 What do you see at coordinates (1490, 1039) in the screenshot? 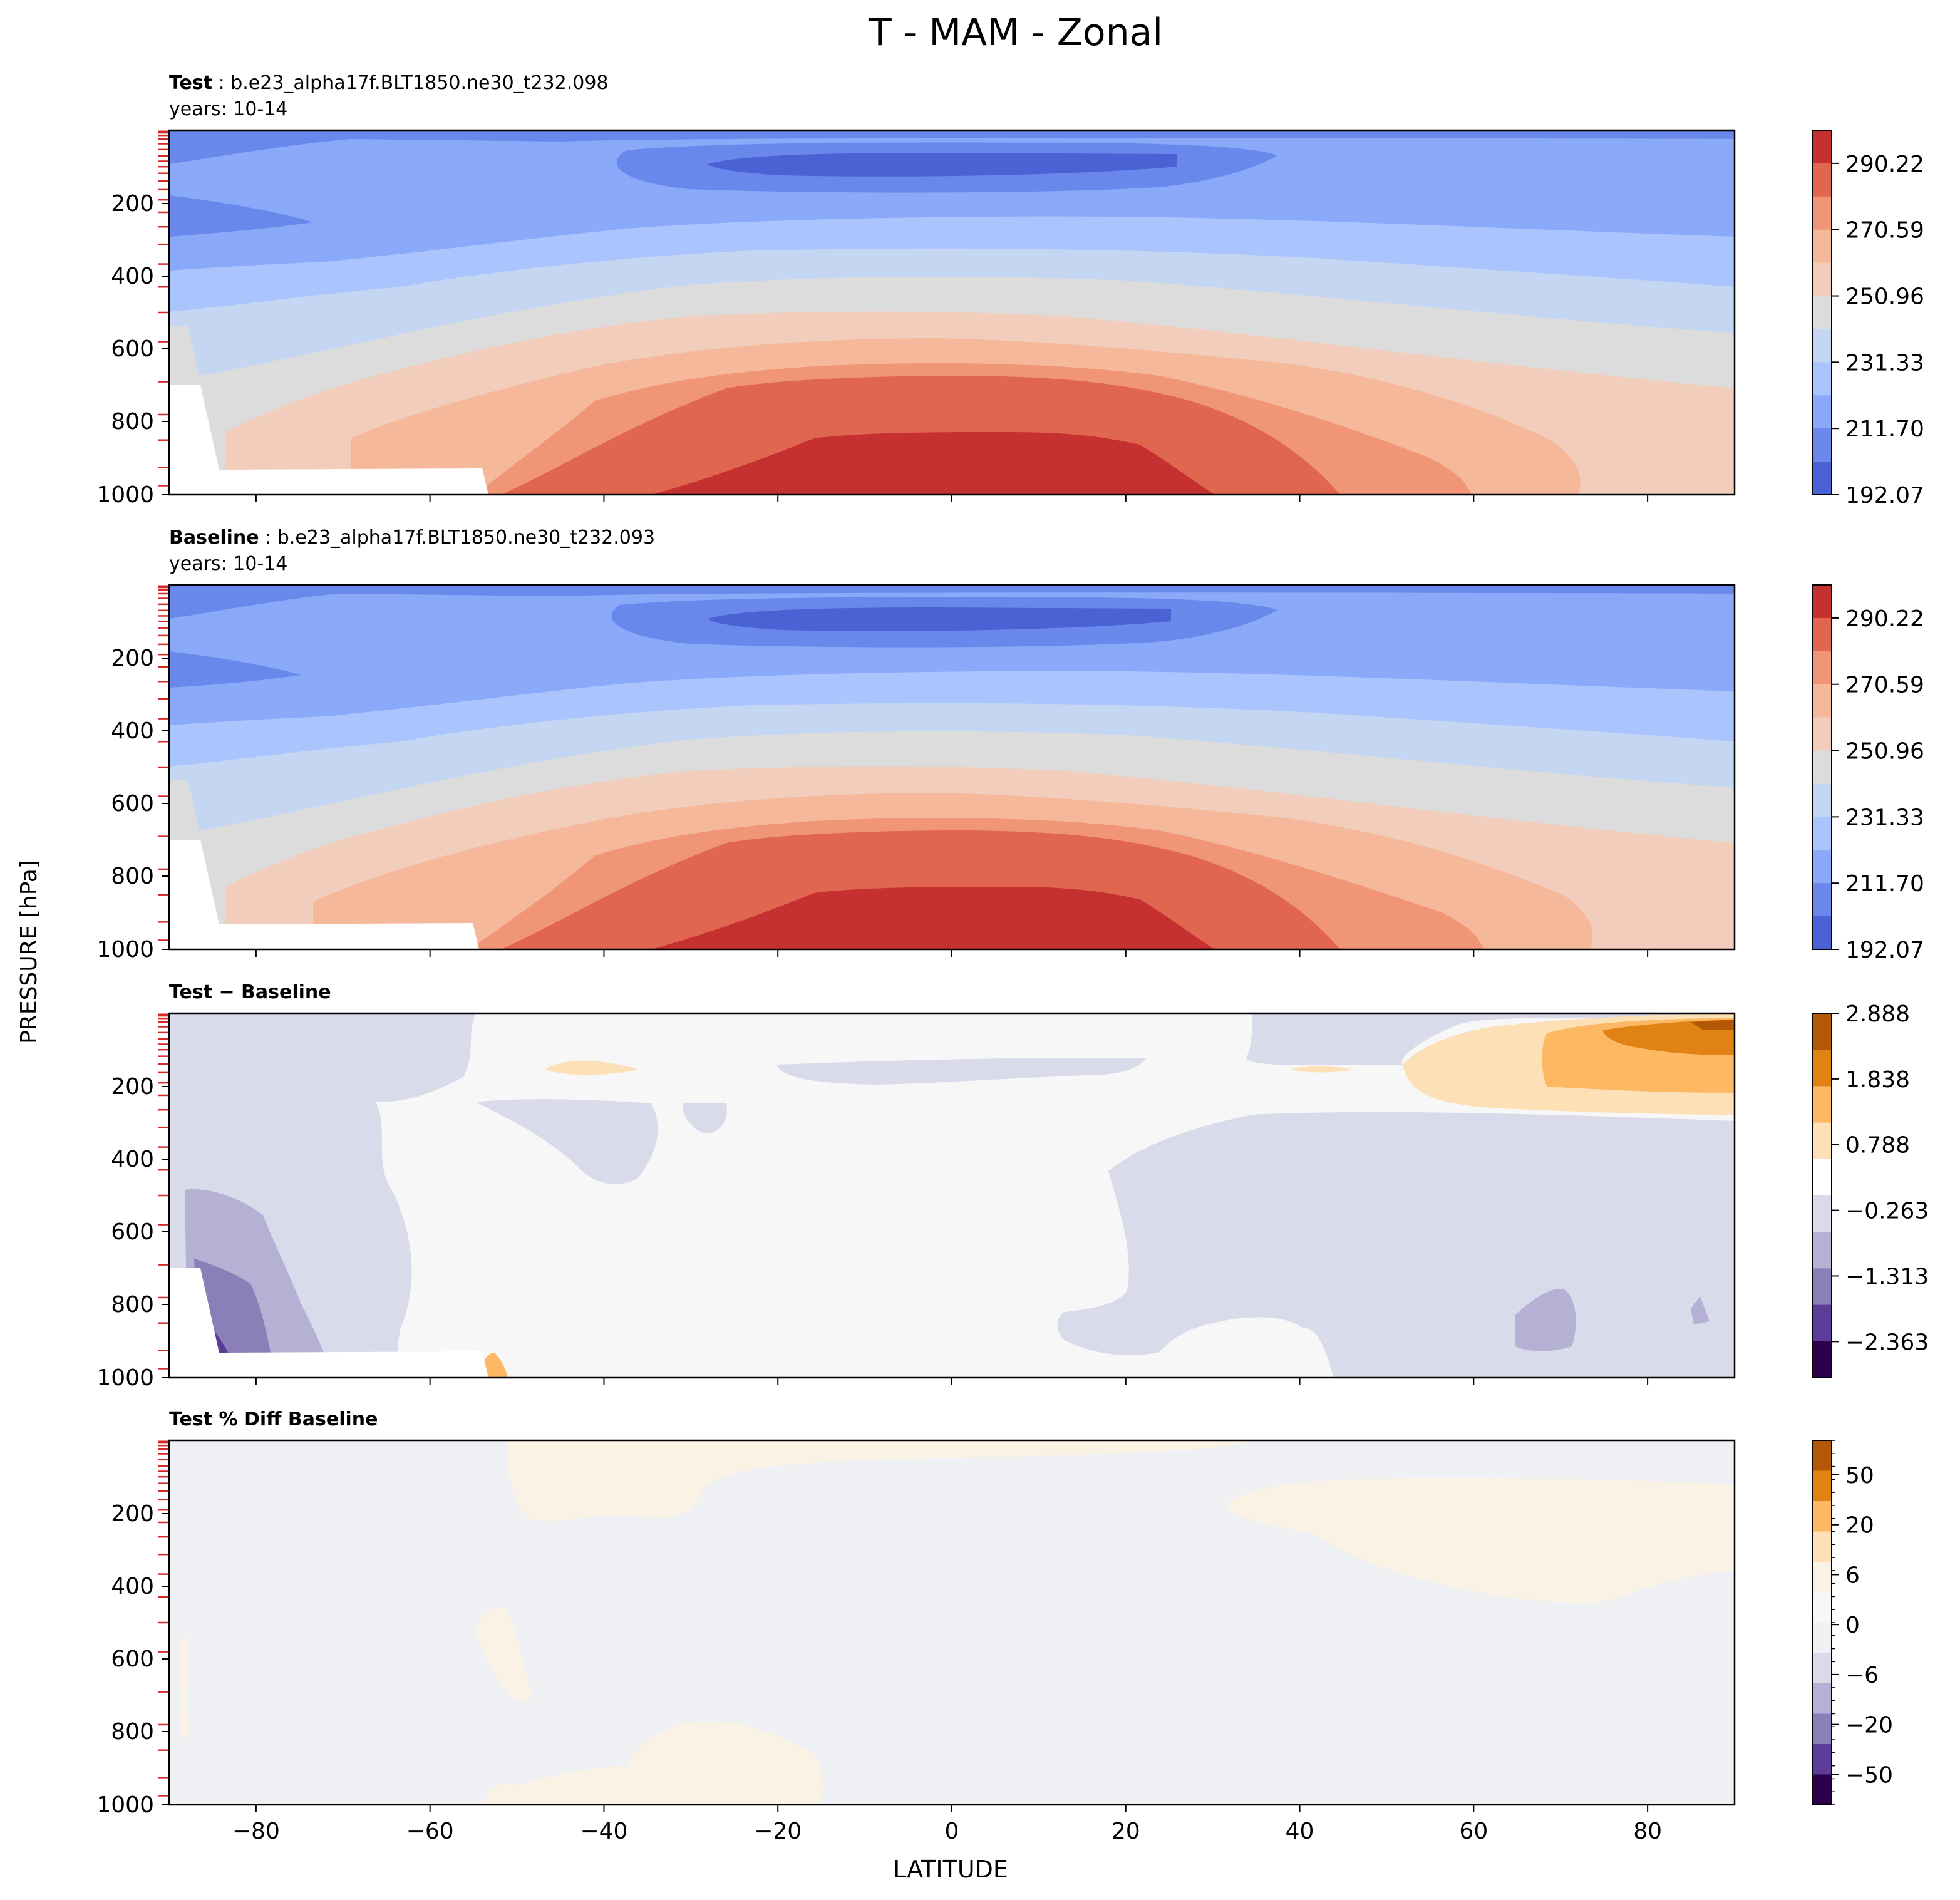
I see `diff-neg1-upper-right` at bounding box center [1490, 1039].